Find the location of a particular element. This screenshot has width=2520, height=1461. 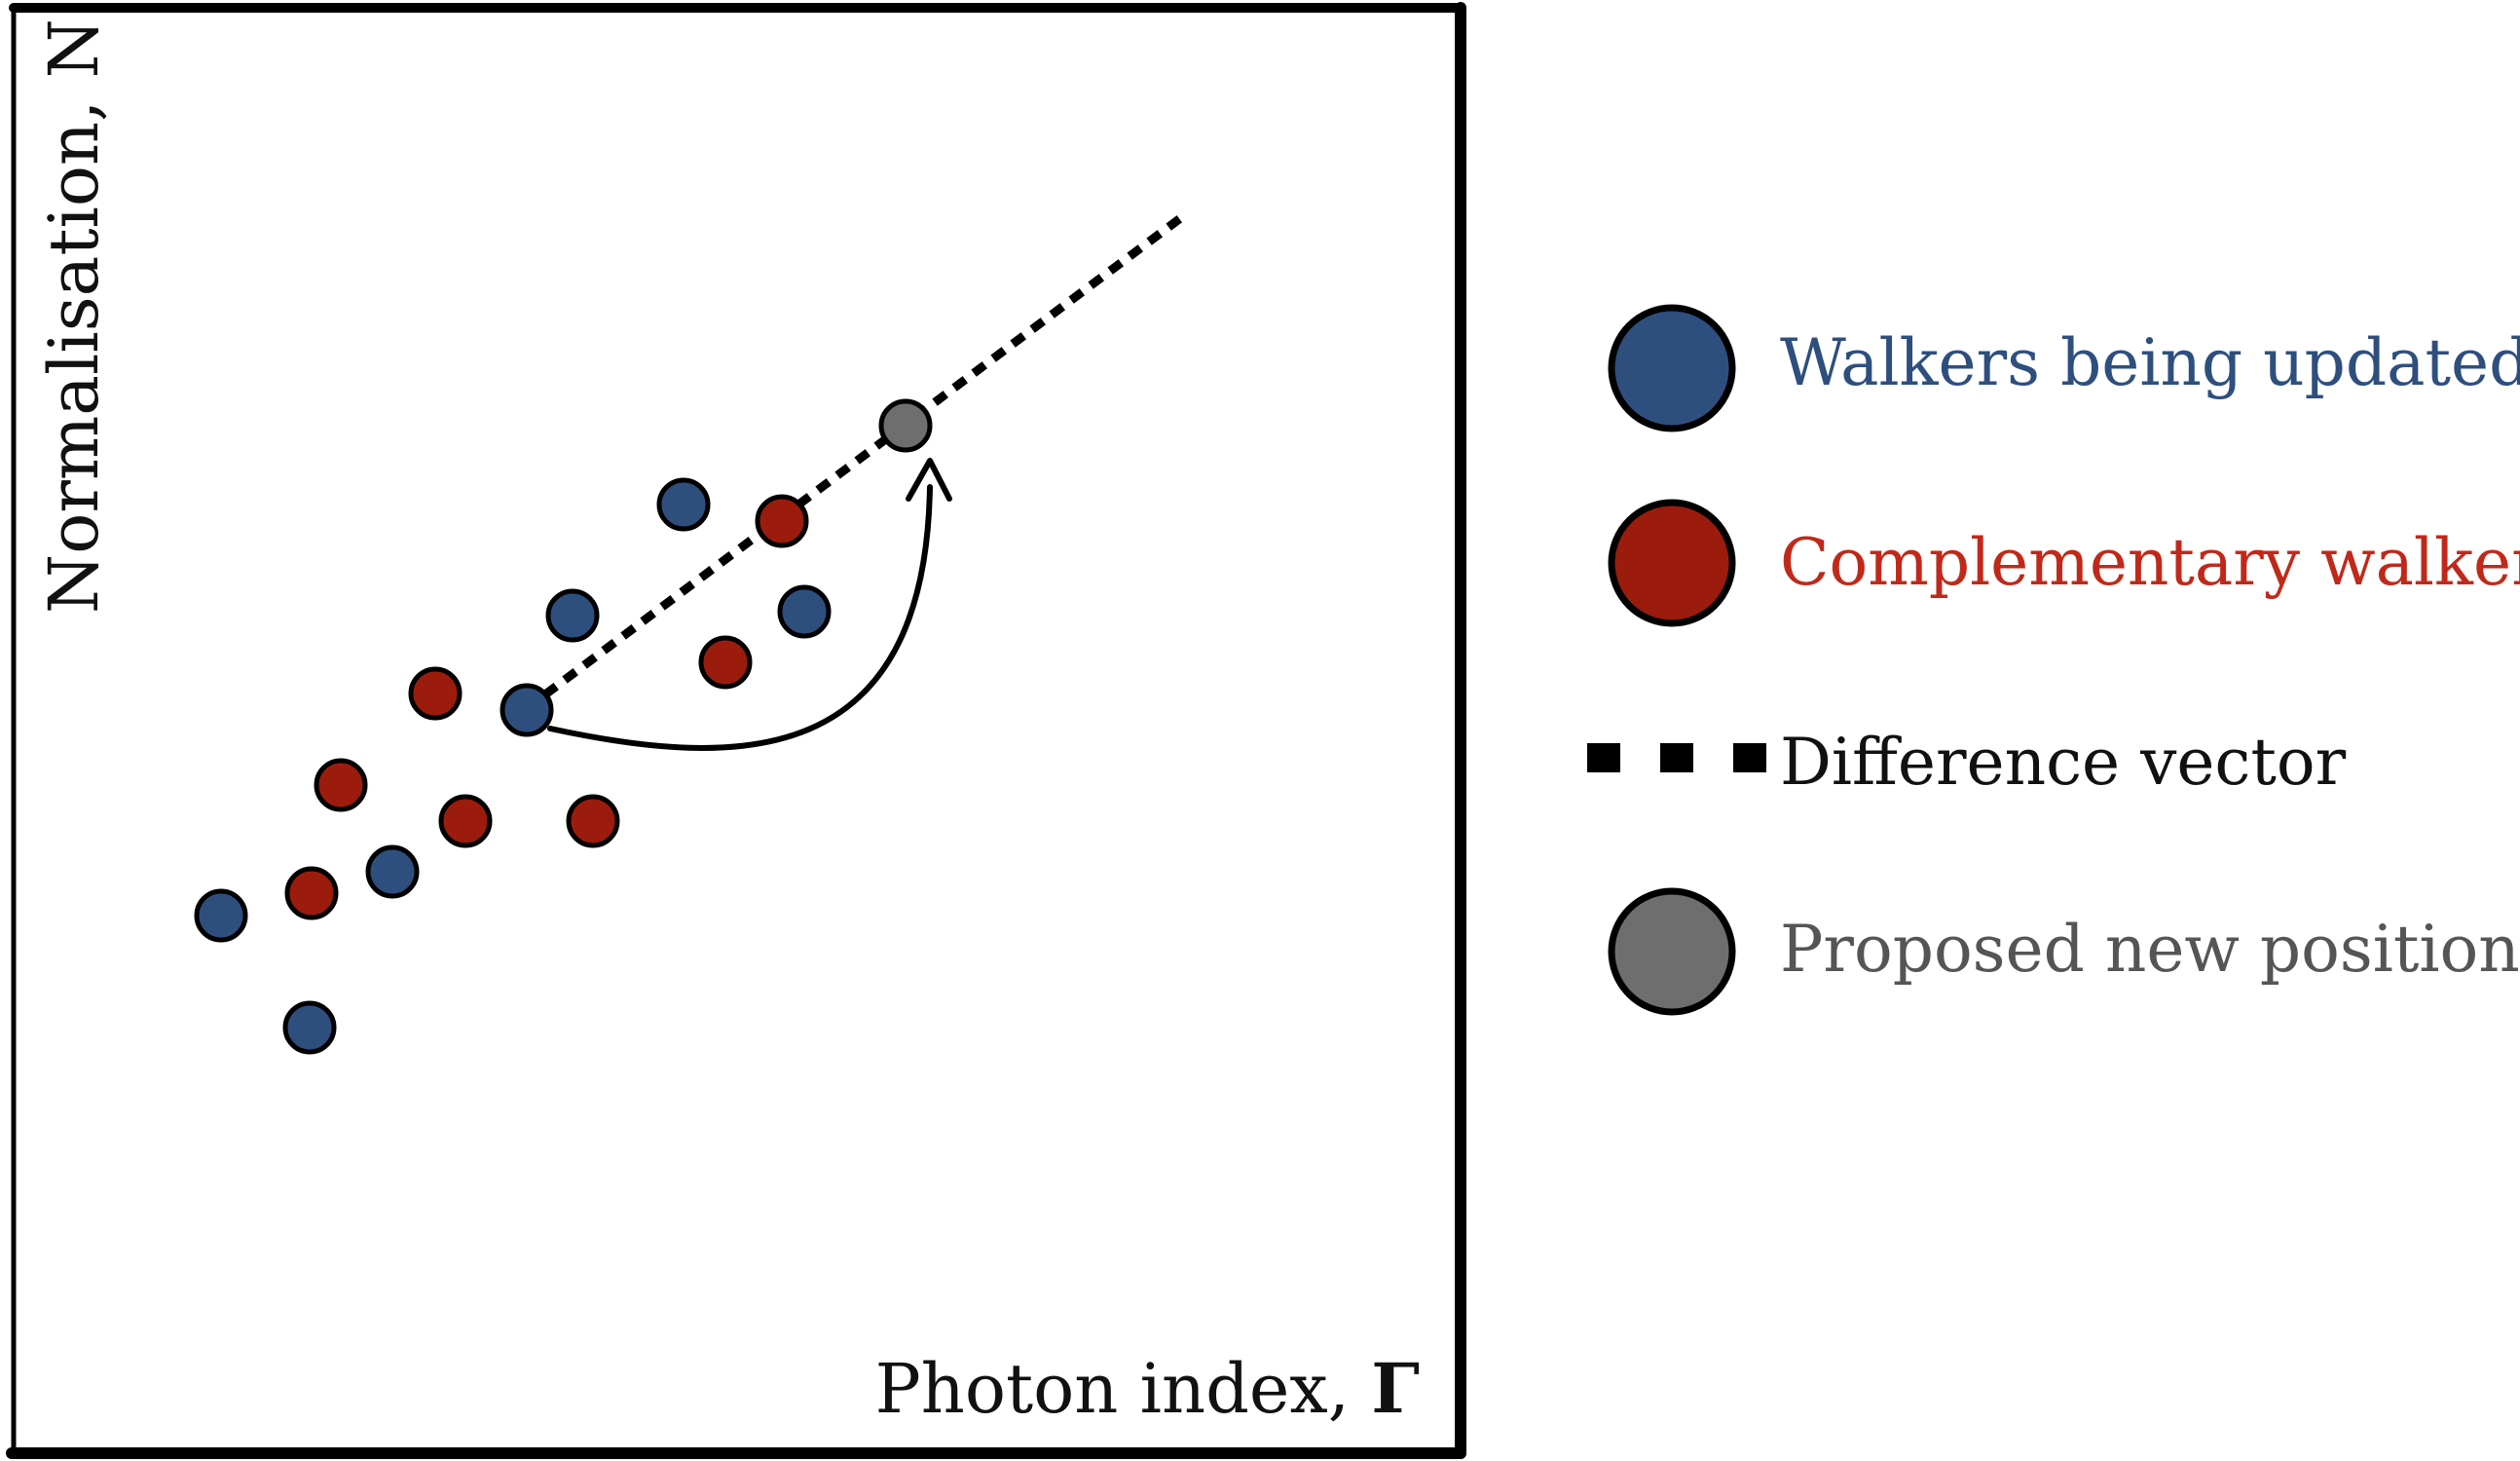

legend-label-walkers-updated: Walkers being updated is located at coordinates (2150, 362).